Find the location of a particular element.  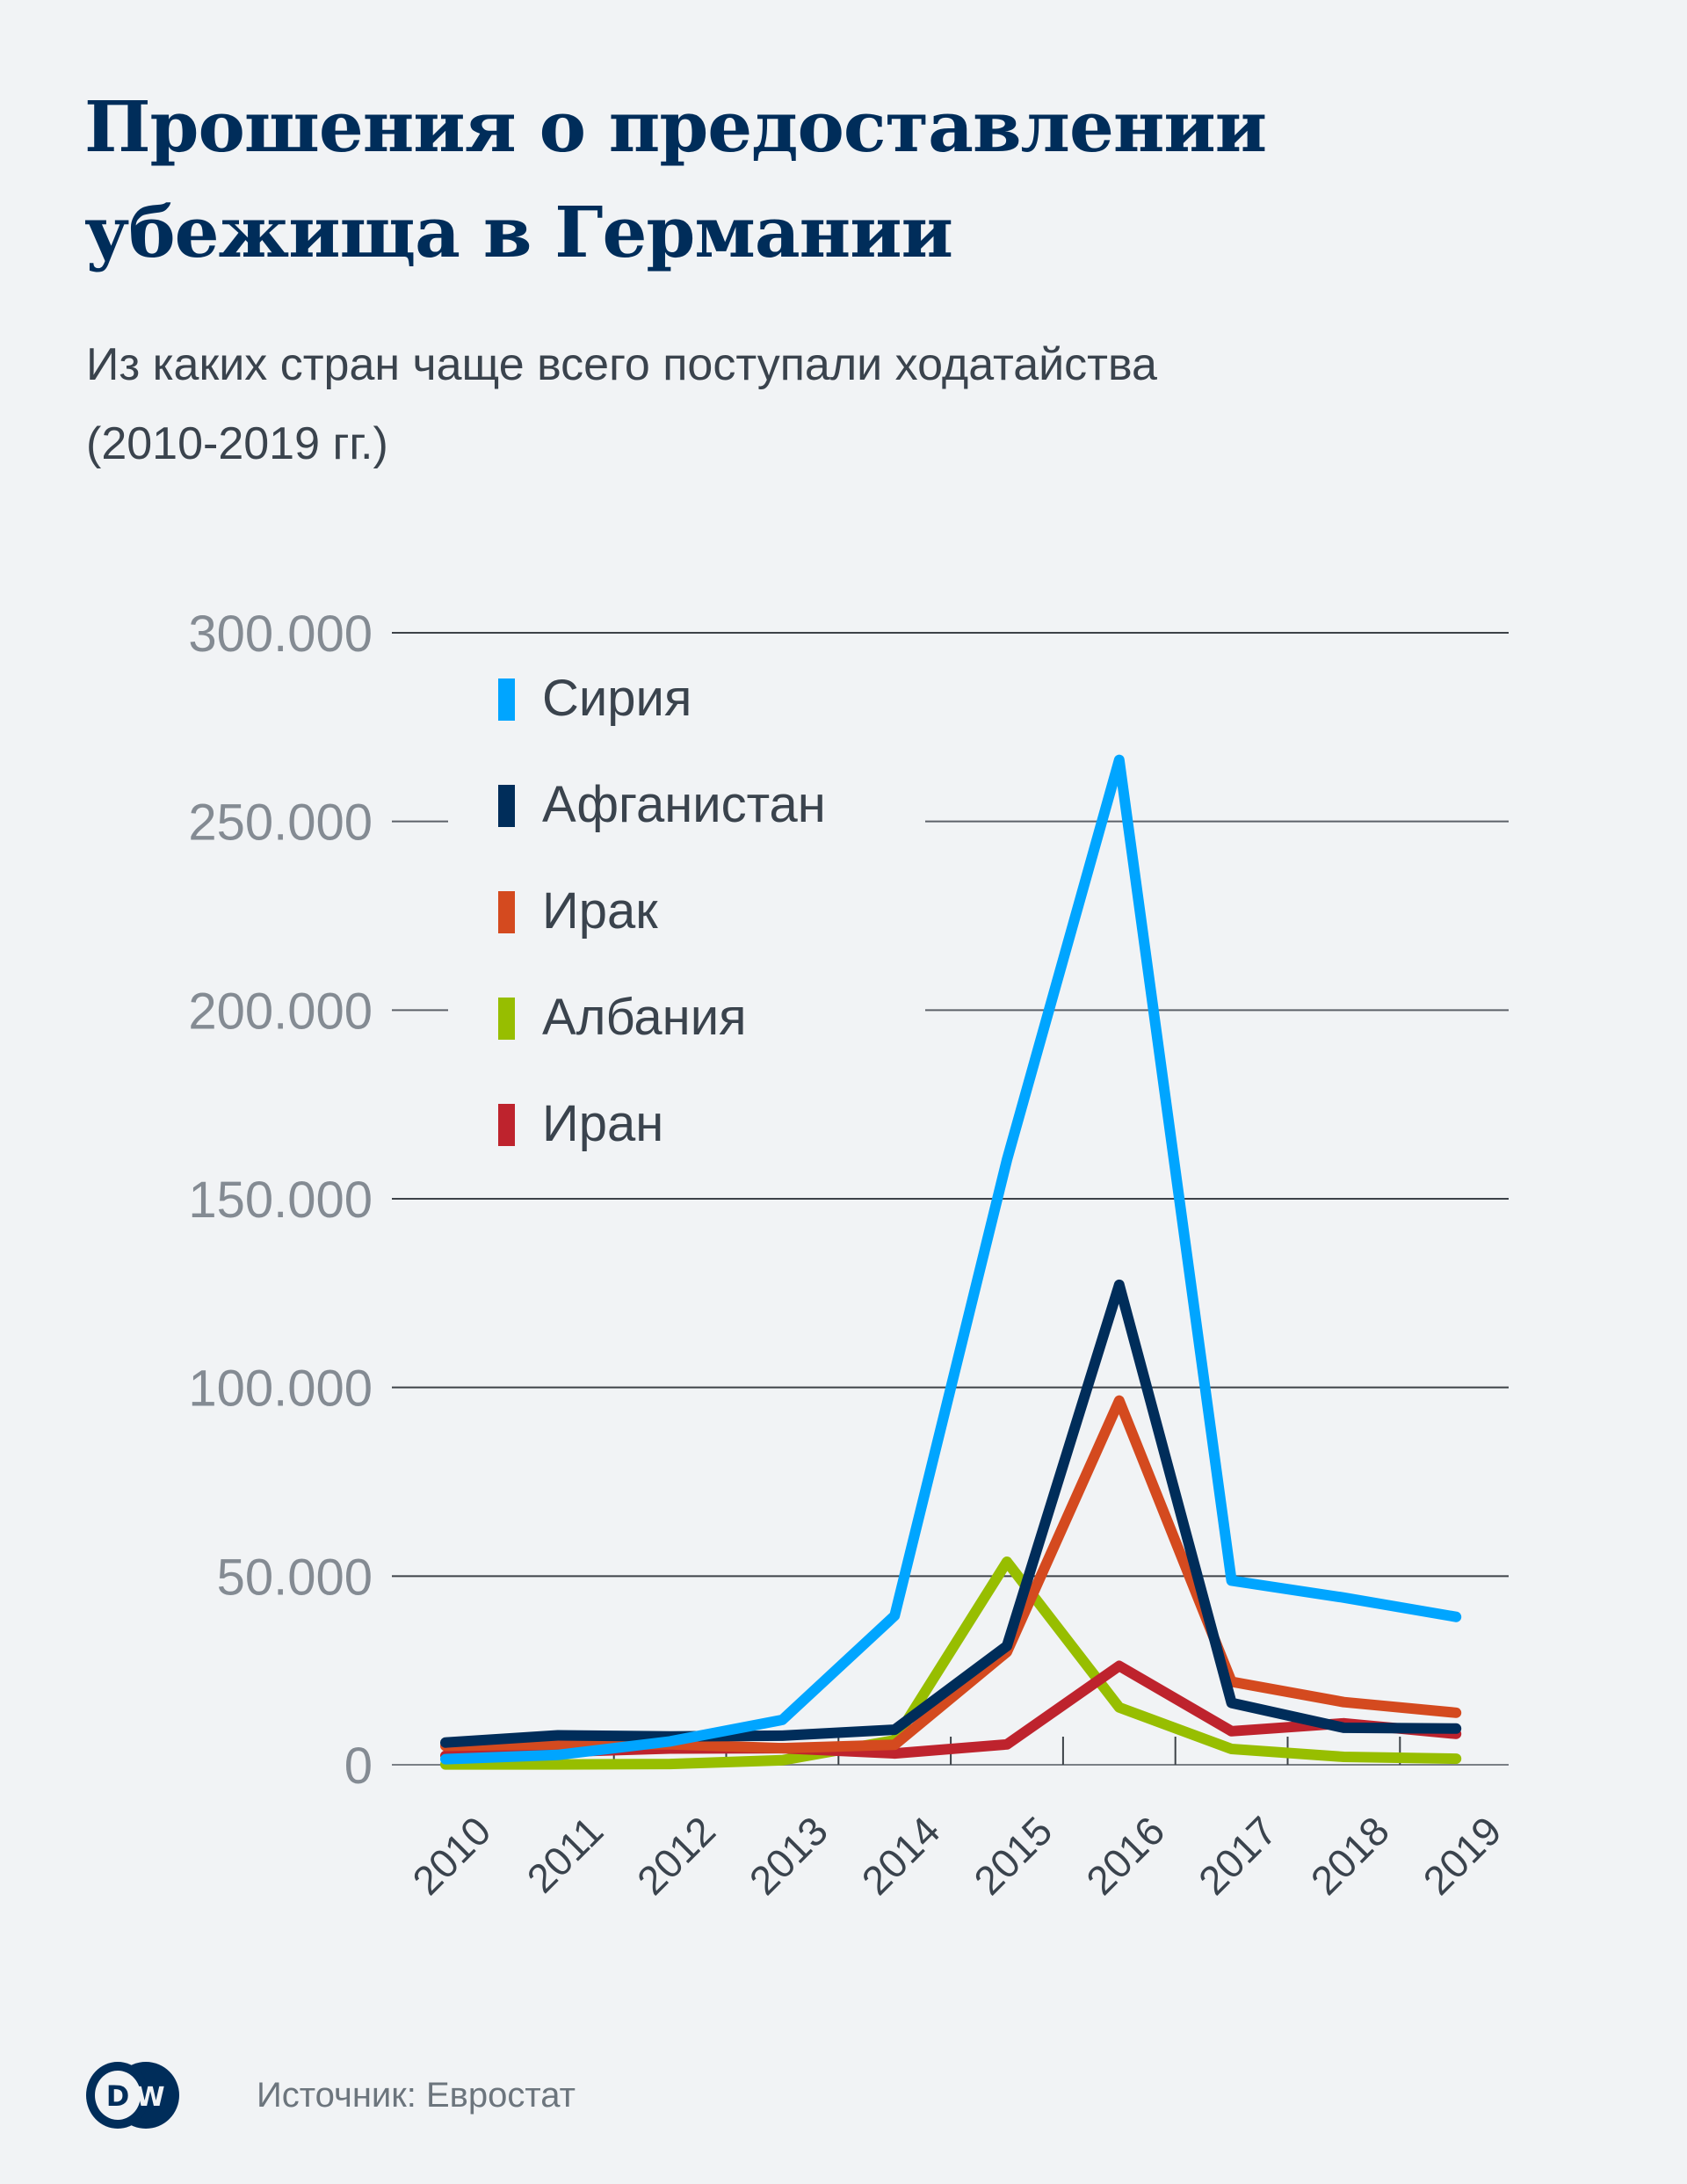

y-tick-label: 150.000 is located at coordinates (280, 1200).